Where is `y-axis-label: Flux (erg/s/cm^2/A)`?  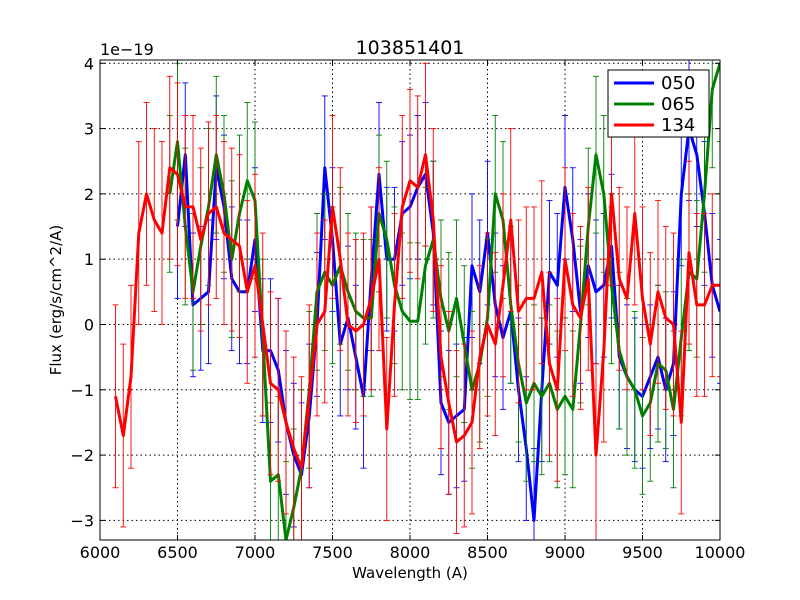
y-axis-label: Flux (erg/s/cm^2/A) is located at coordinates (56, 300).